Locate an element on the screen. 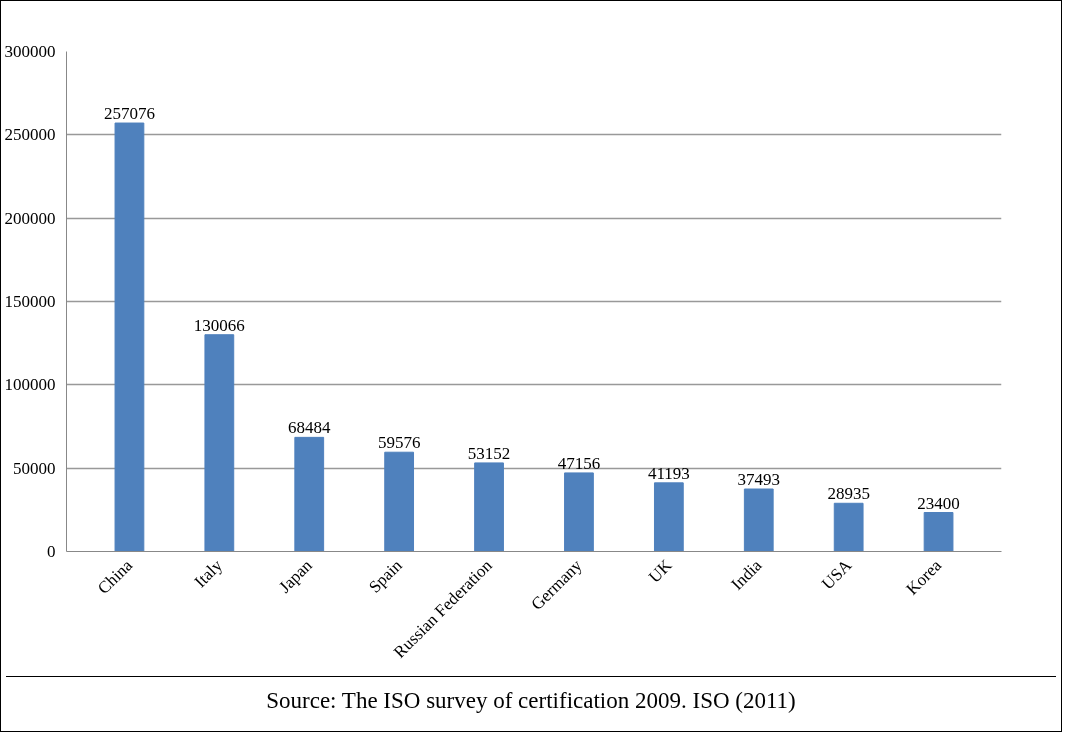 The image size is (1074, 754). y-tick-label: 150000 is located at coordinates (30, 301).